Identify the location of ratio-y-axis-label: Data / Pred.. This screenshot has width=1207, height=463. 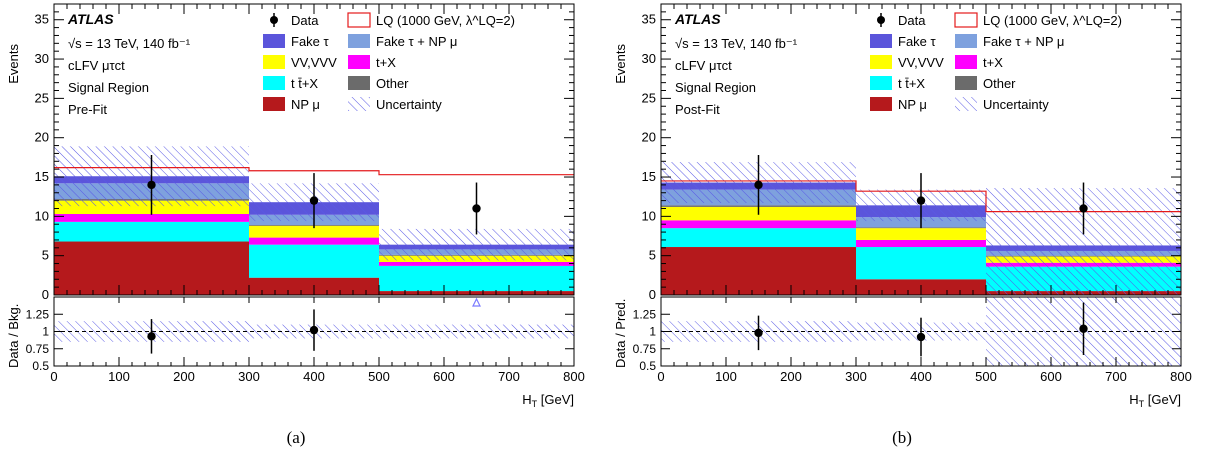
(620, 333).